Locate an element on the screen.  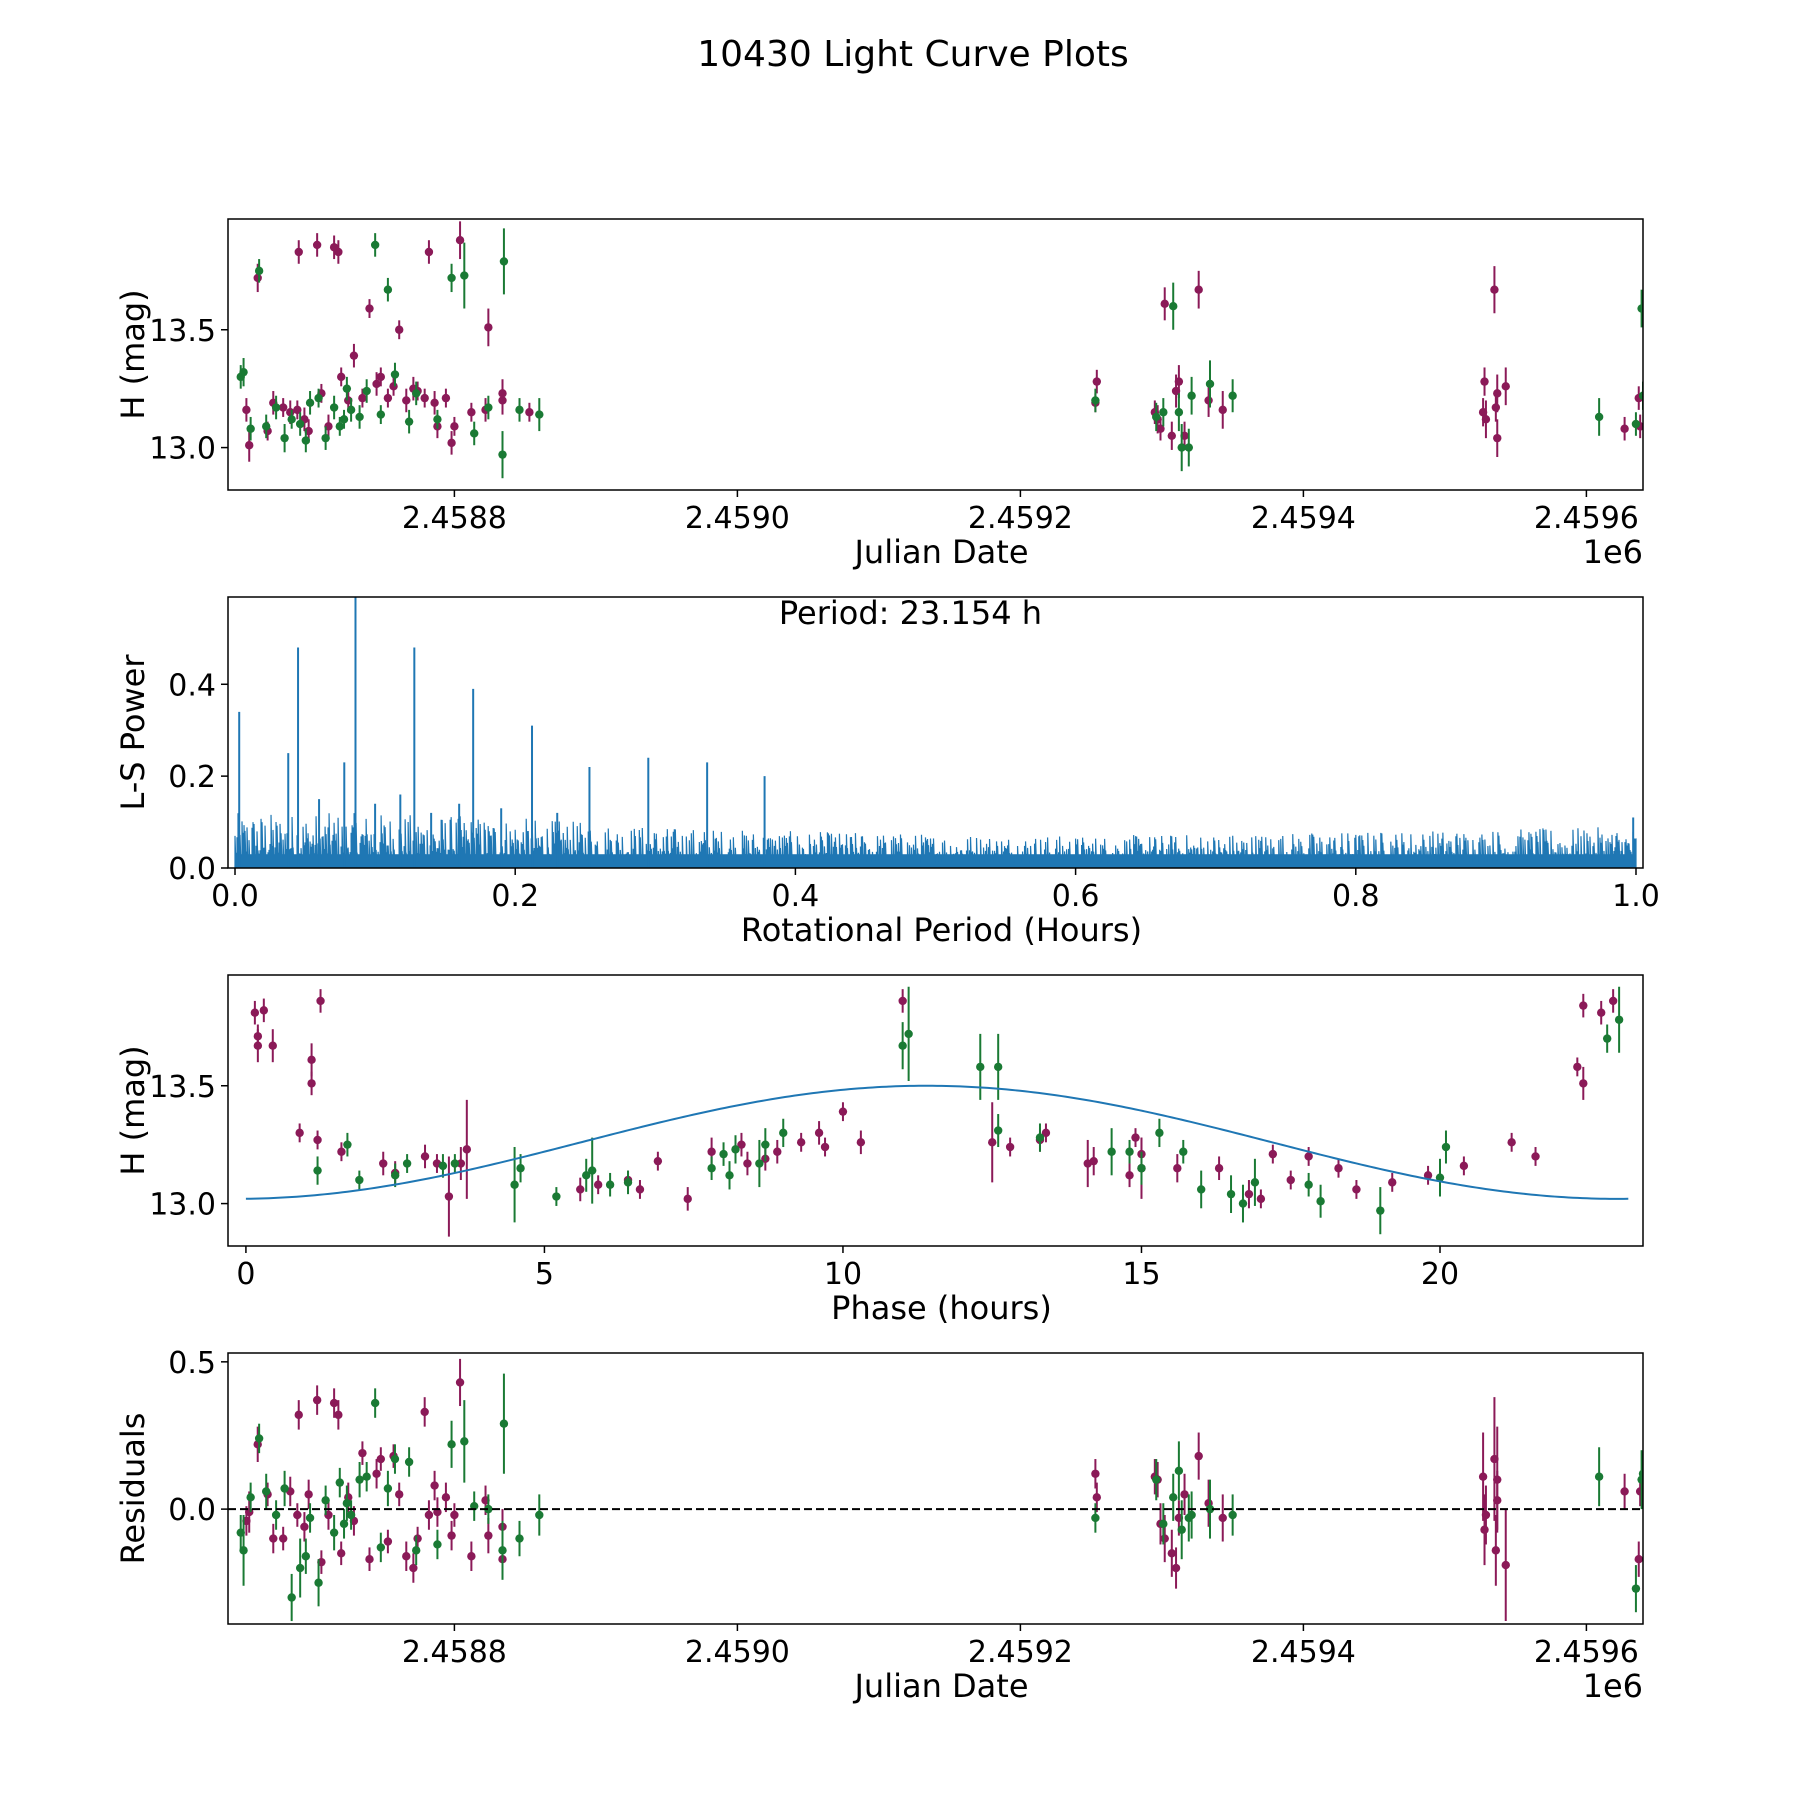
ax1-xlabel: Rotational Period (Hours) is located at coordinates (941, 930).